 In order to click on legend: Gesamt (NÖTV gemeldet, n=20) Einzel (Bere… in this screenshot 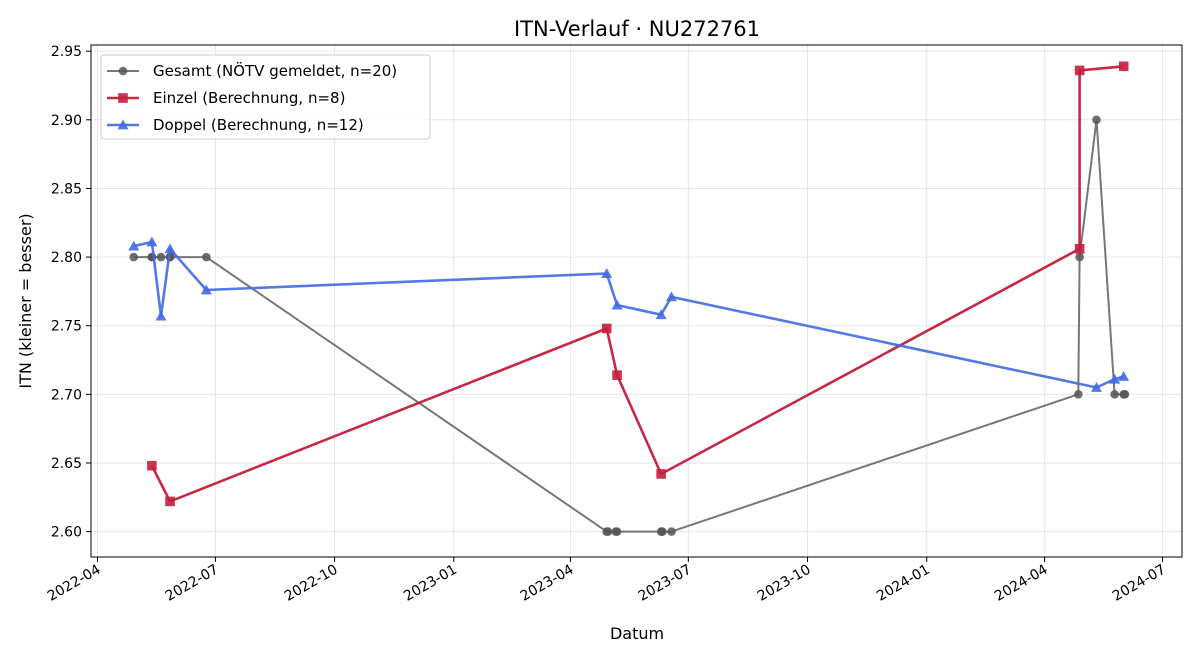, I will do `click(265, 97)`.